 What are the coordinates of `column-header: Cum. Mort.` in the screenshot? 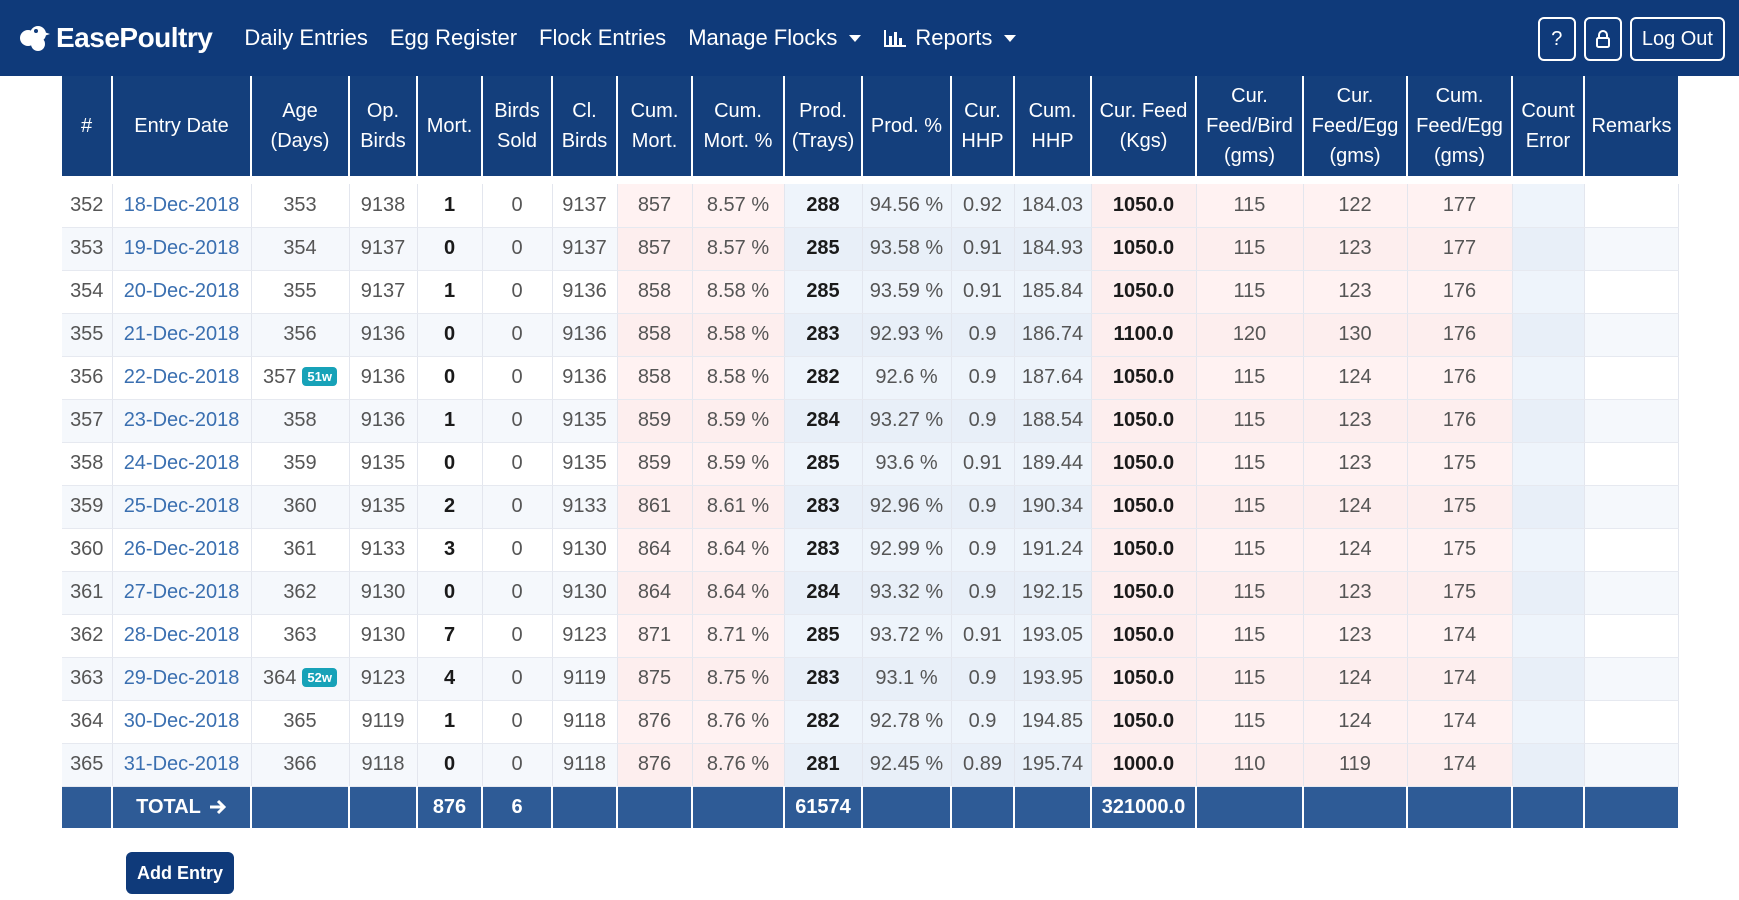 It's located at (655, 126).